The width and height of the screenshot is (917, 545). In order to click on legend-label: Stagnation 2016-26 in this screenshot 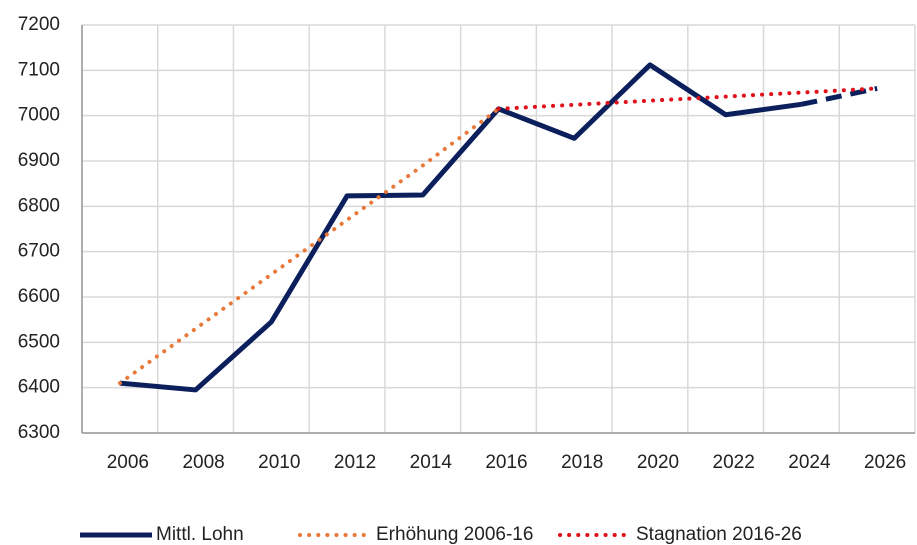, I will do `click(719, 534)`.